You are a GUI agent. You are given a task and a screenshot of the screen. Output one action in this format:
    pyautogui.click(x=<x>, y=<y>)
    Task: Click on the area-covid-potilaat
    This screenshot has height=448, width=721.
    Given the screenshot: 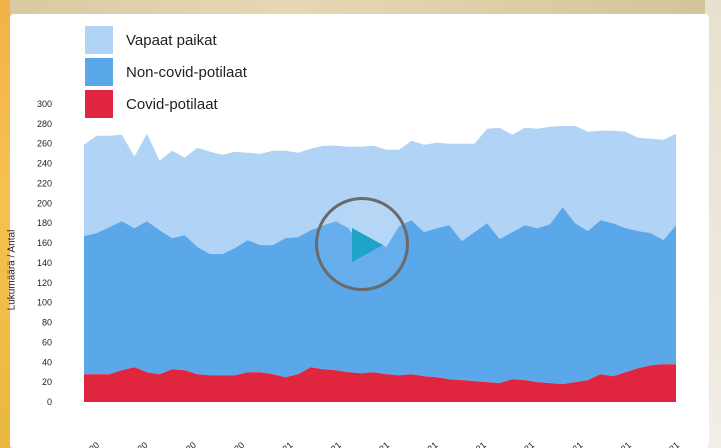 What is the action you would take?
    pyautogui.click(x=380, y=383)
    